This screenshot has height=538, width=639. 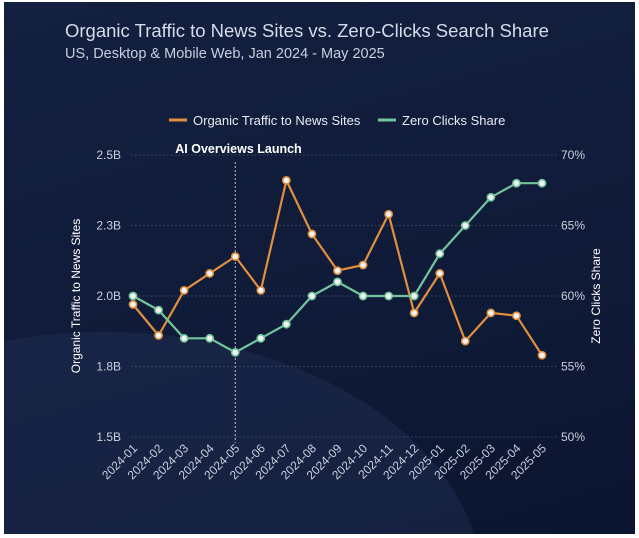 What do you see at coordinates (573, 155) in the screenshot?
I see `y2-tick-label: 70%` at bounding box center [573, 155].